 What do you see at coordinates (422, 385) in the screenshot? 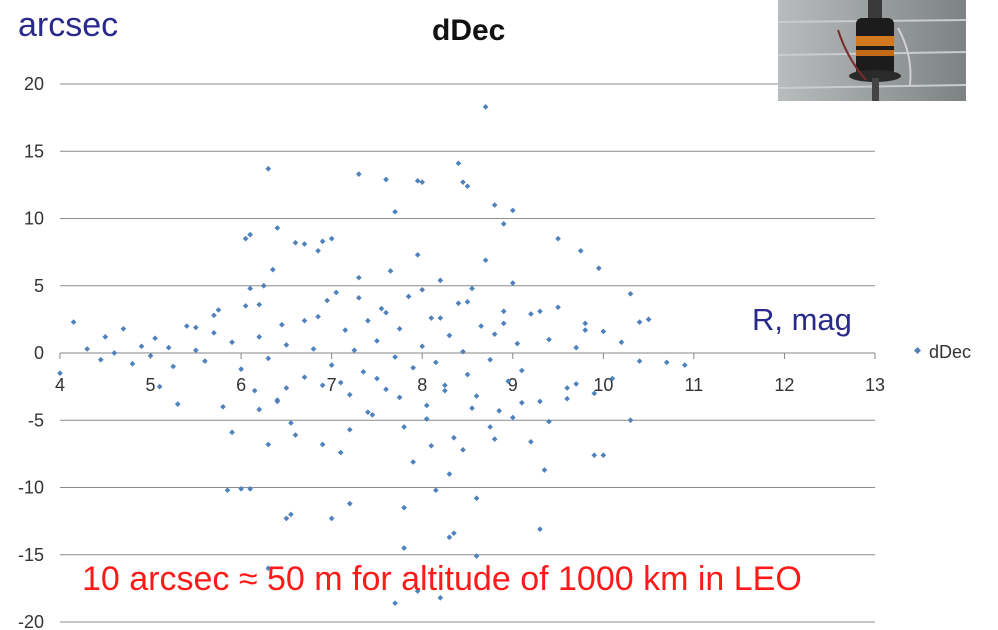
I see `x-tick-label: 8` at bounding box center [422, 385].